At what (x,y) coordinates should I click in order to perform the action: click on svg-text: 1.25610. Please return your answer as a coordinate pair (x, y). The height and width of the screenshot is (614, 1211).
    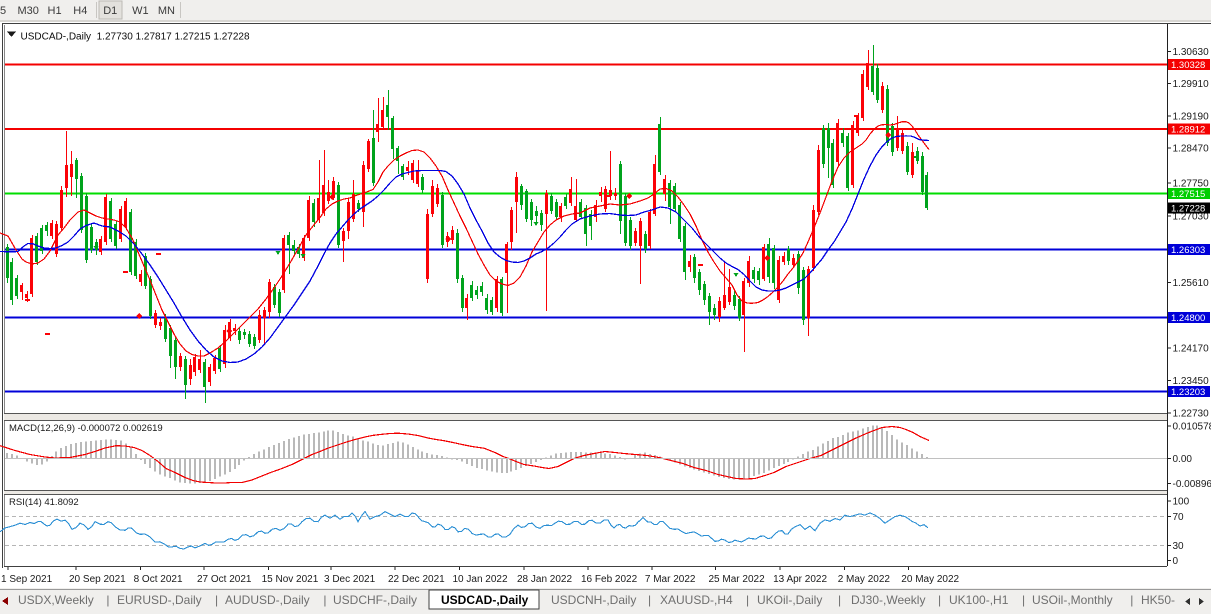
    Looking at the image, I should click on (1191, 283).